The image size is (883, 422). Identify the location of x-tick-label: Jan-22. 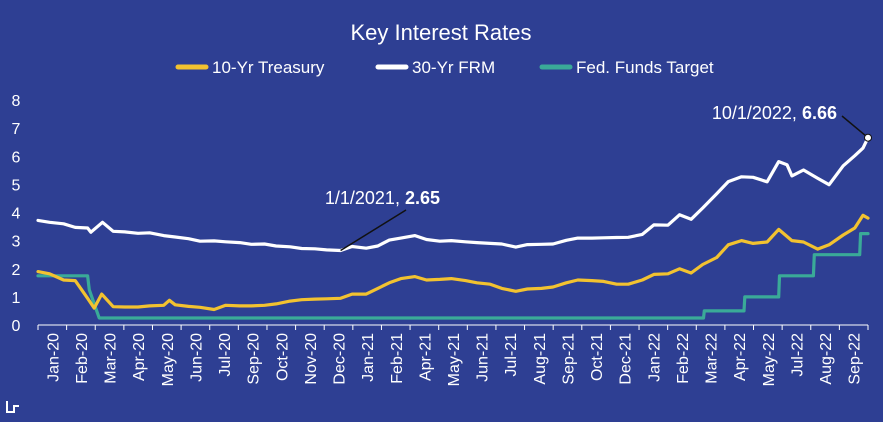
(654, 357).